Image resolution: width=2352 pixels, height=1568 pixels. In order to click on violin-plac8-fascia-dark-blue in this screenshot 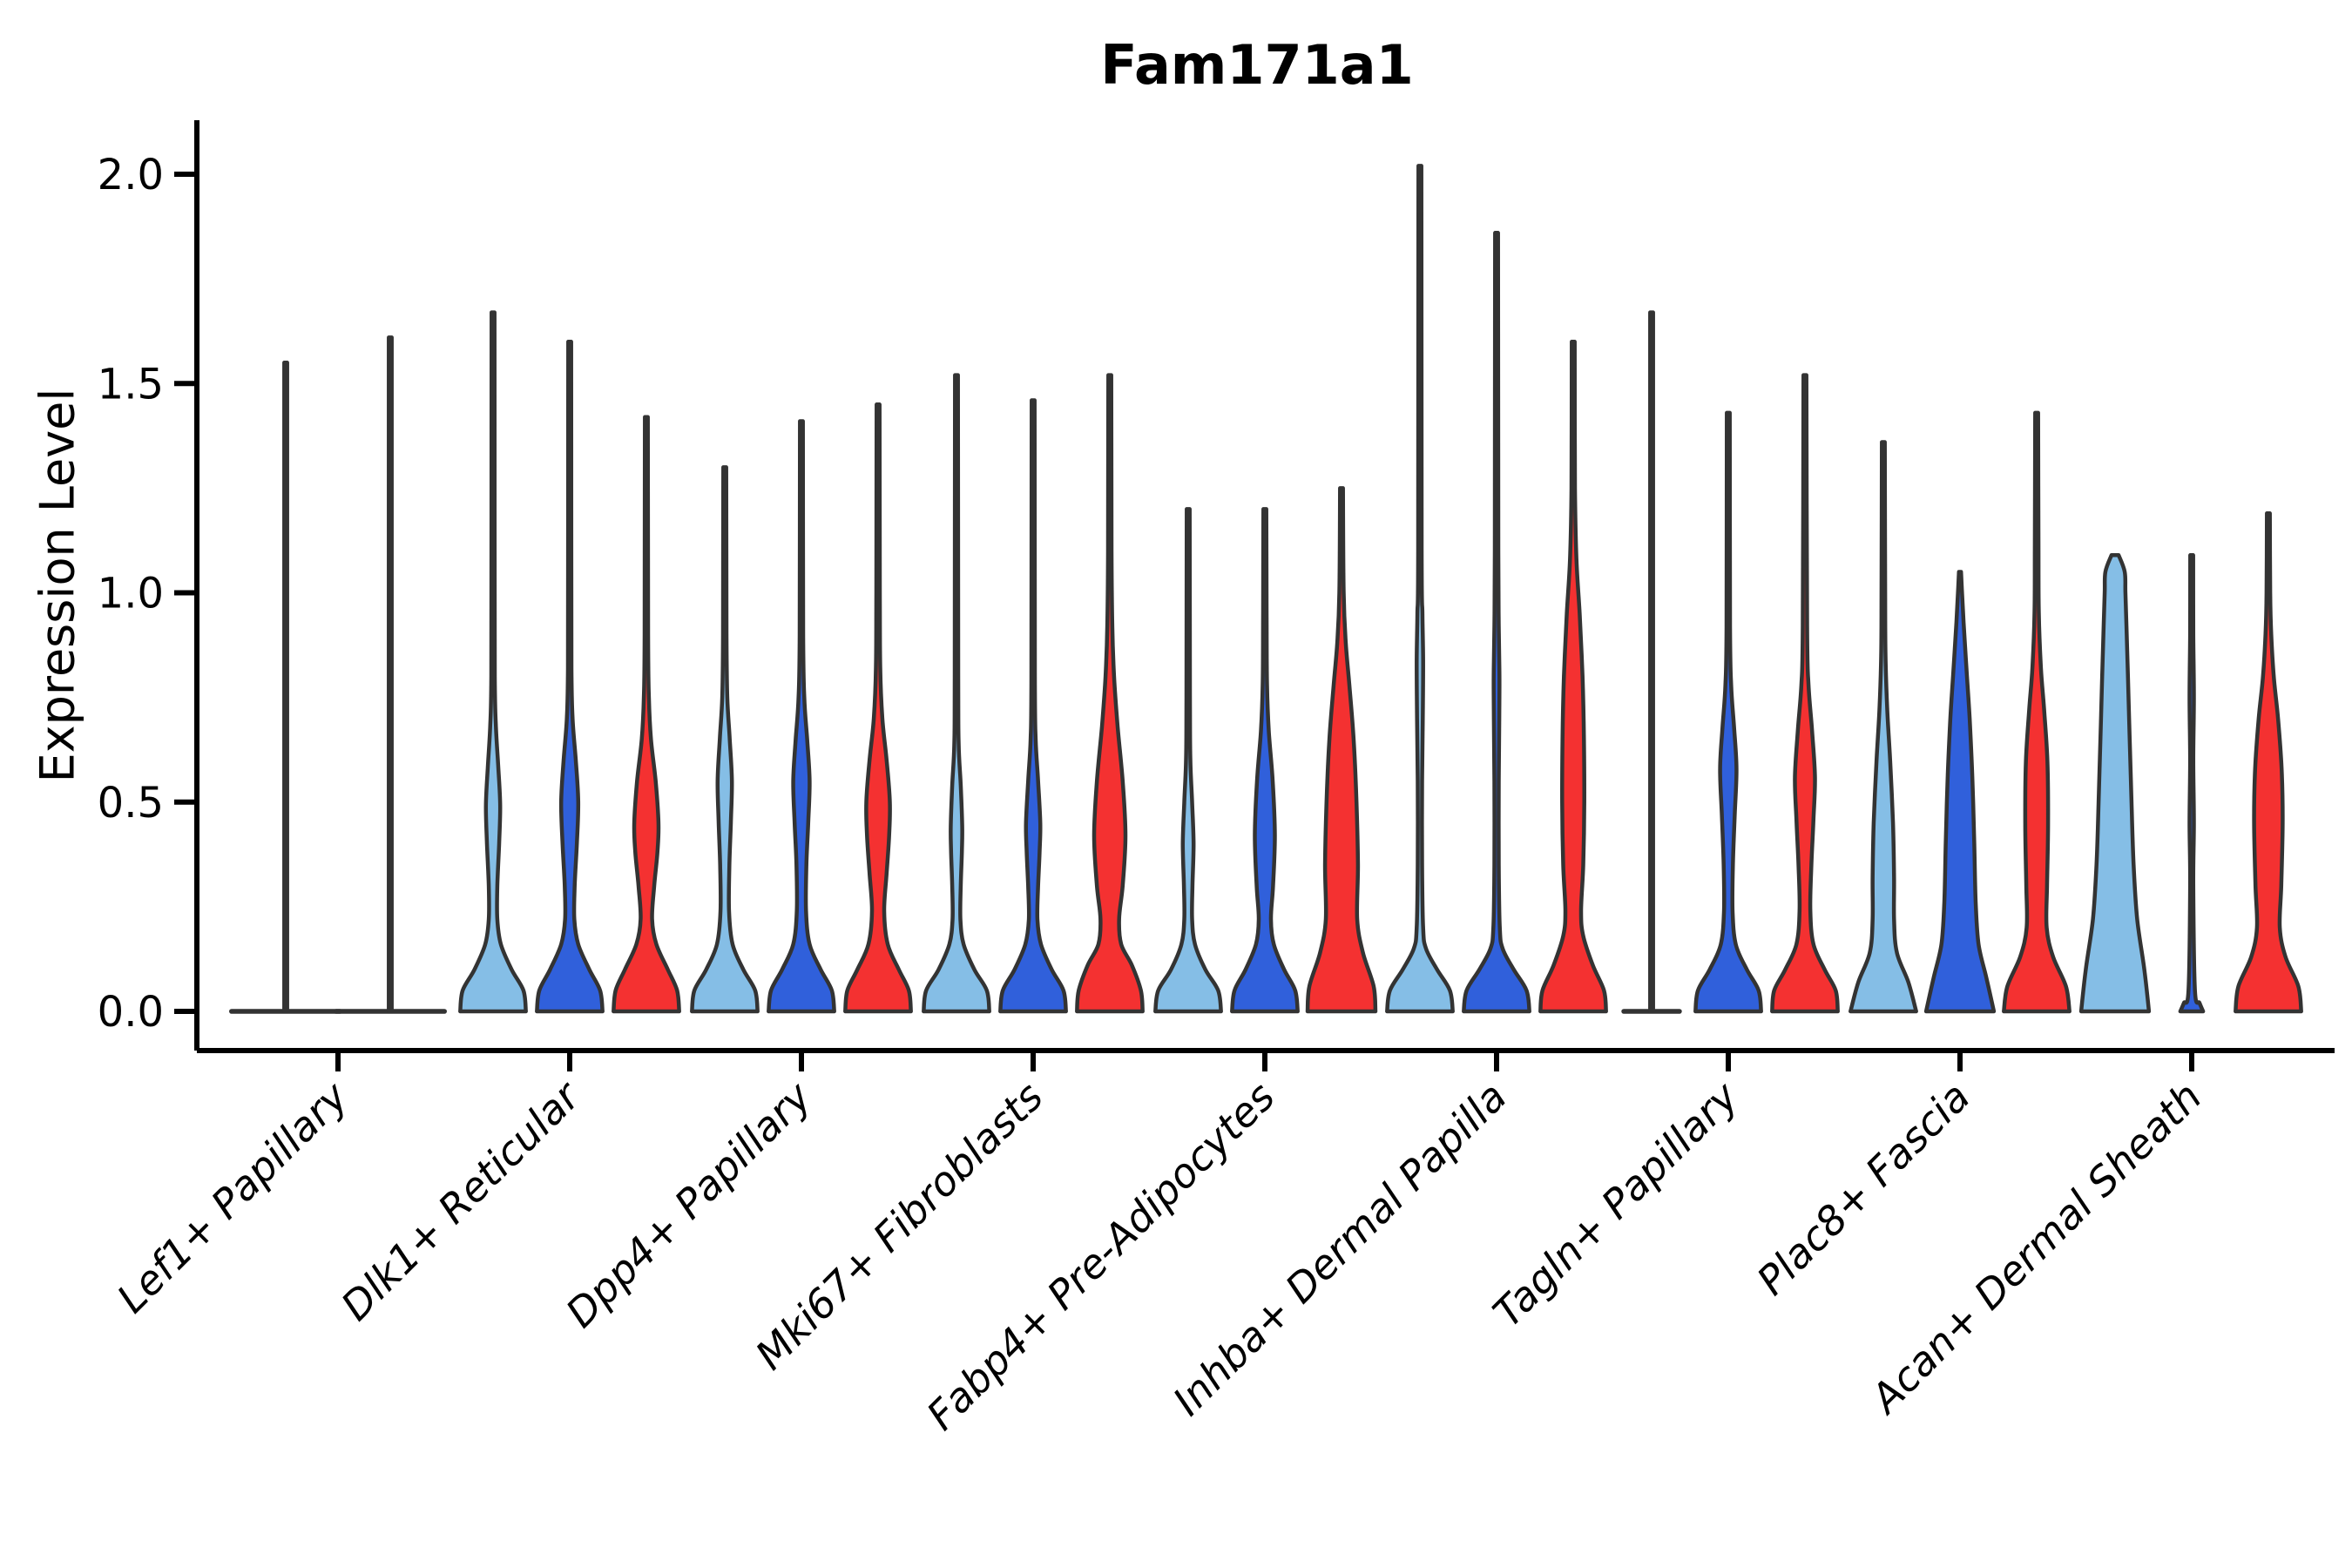, I will do `click(1960, 792)`.